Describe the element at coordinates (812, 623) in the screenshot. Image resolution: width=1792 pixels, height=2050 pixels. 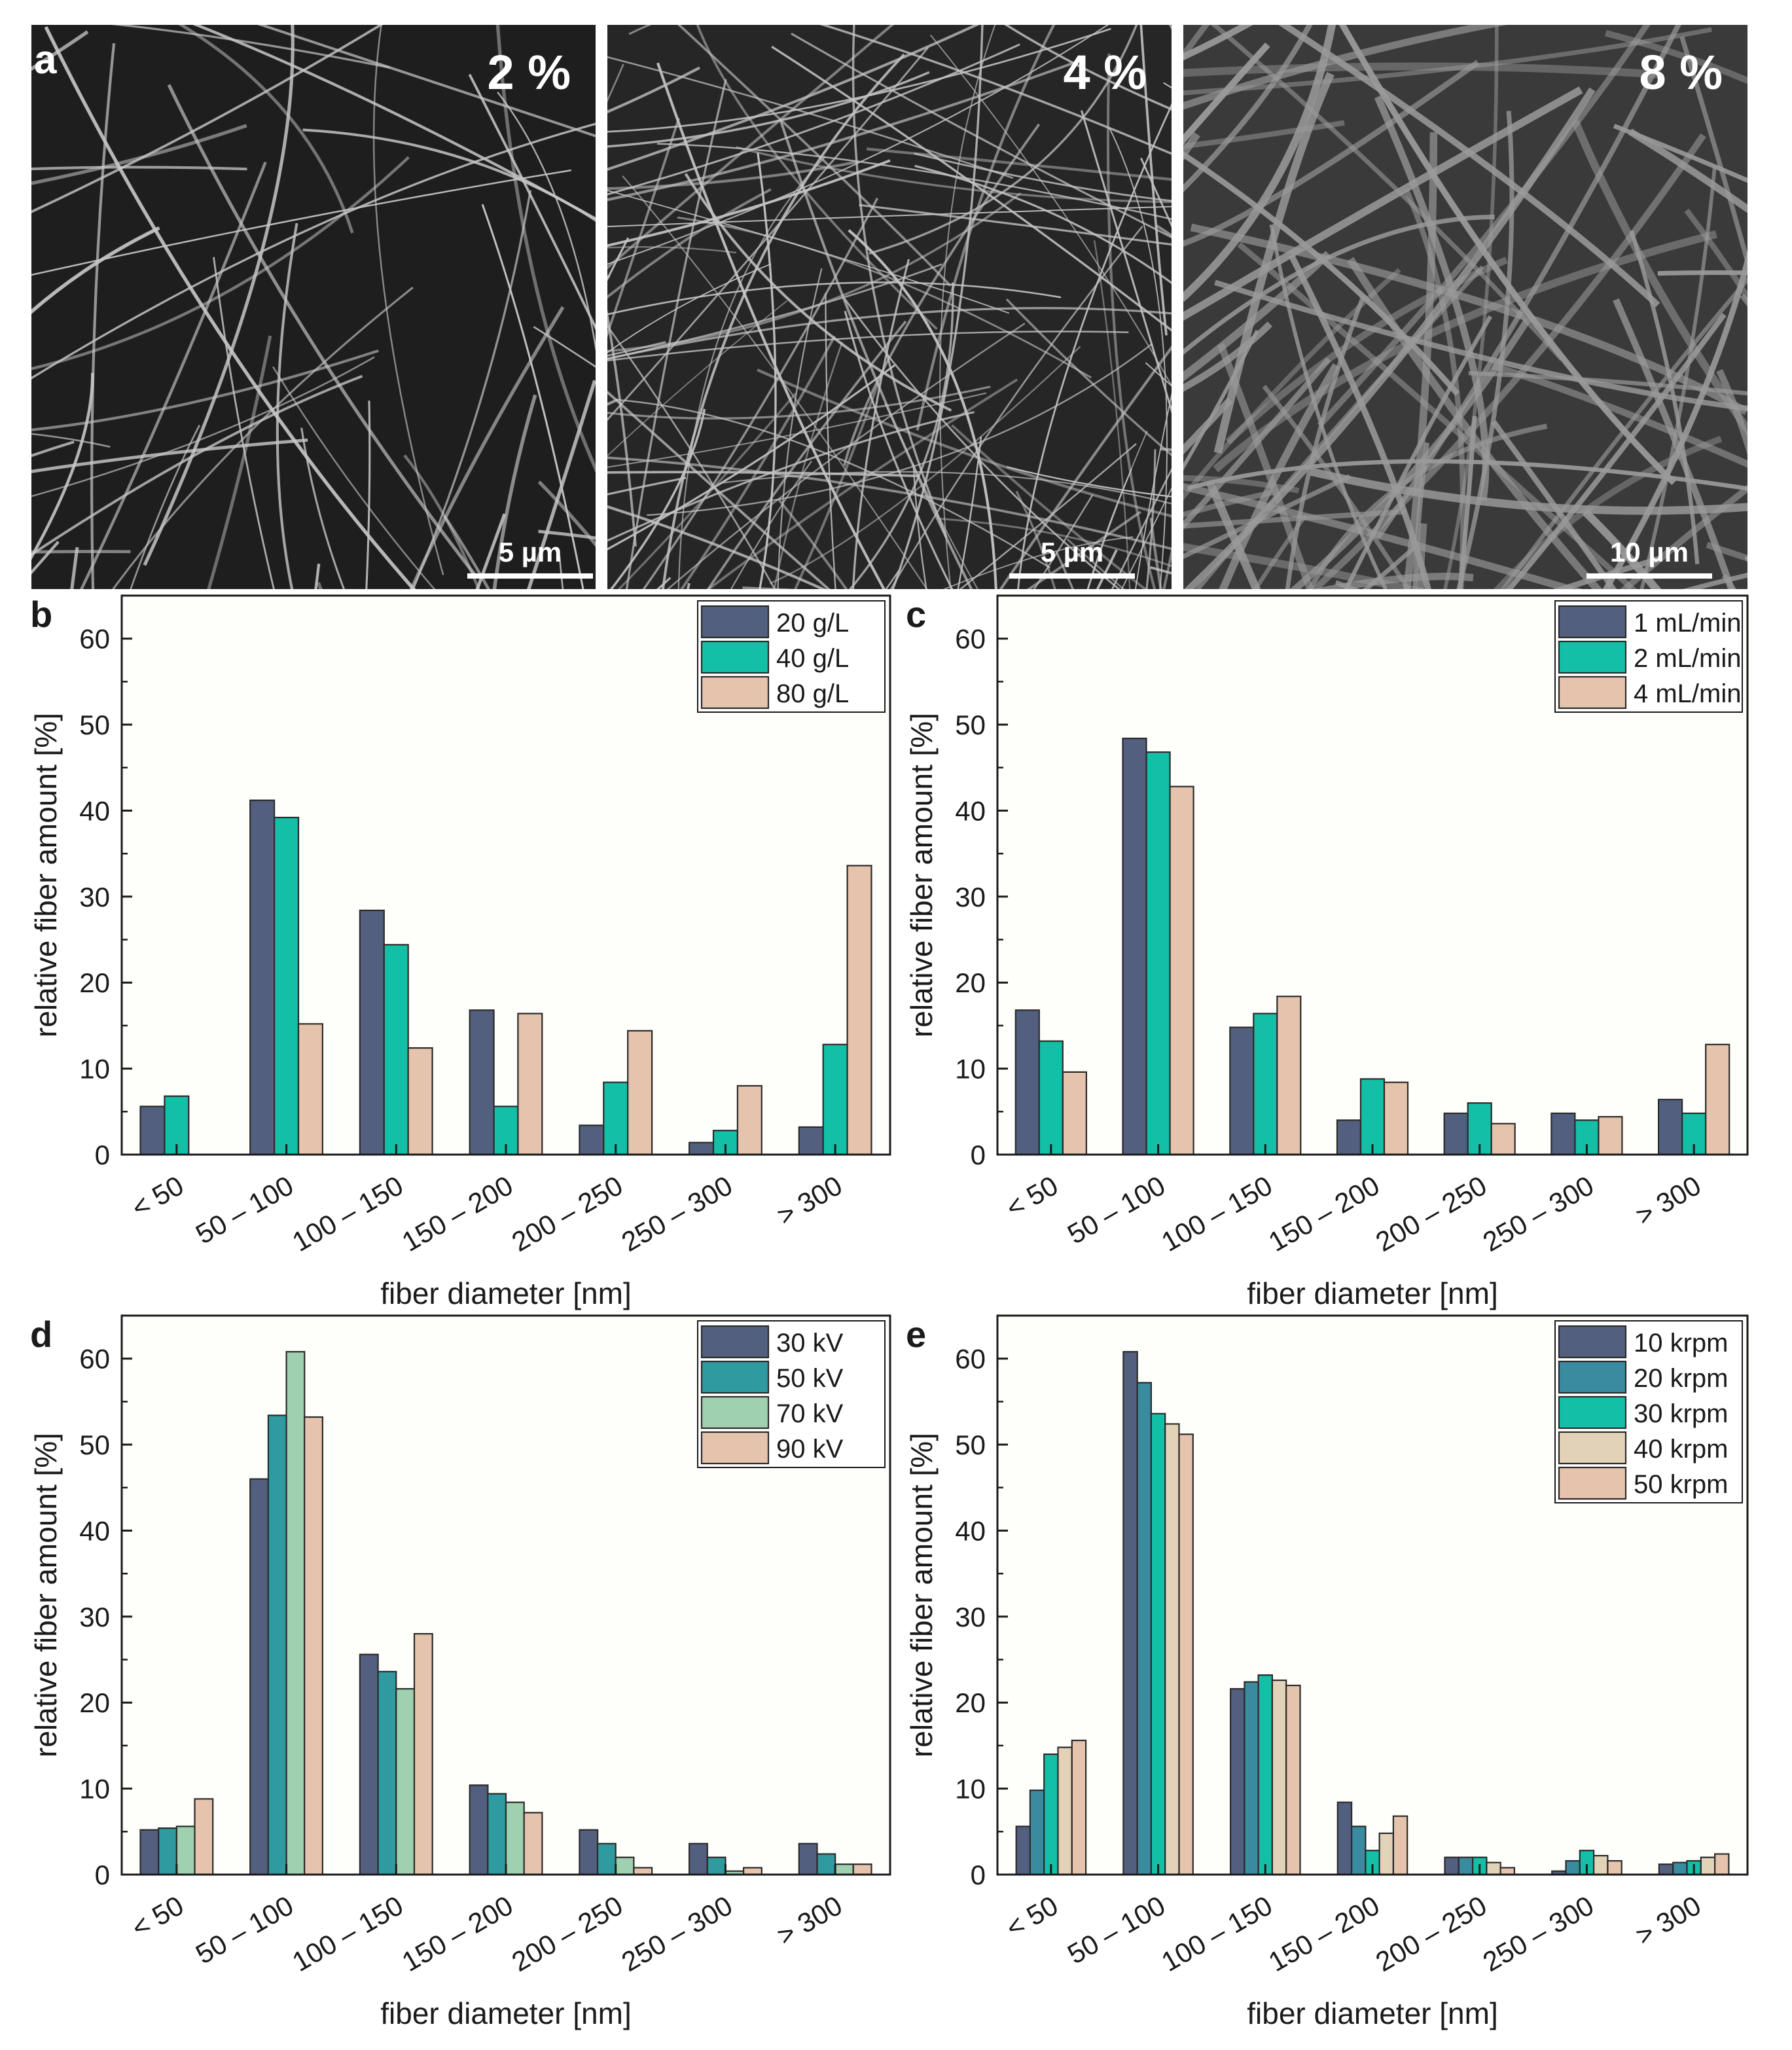
I see `legend-label: 20 g/L` at that location.